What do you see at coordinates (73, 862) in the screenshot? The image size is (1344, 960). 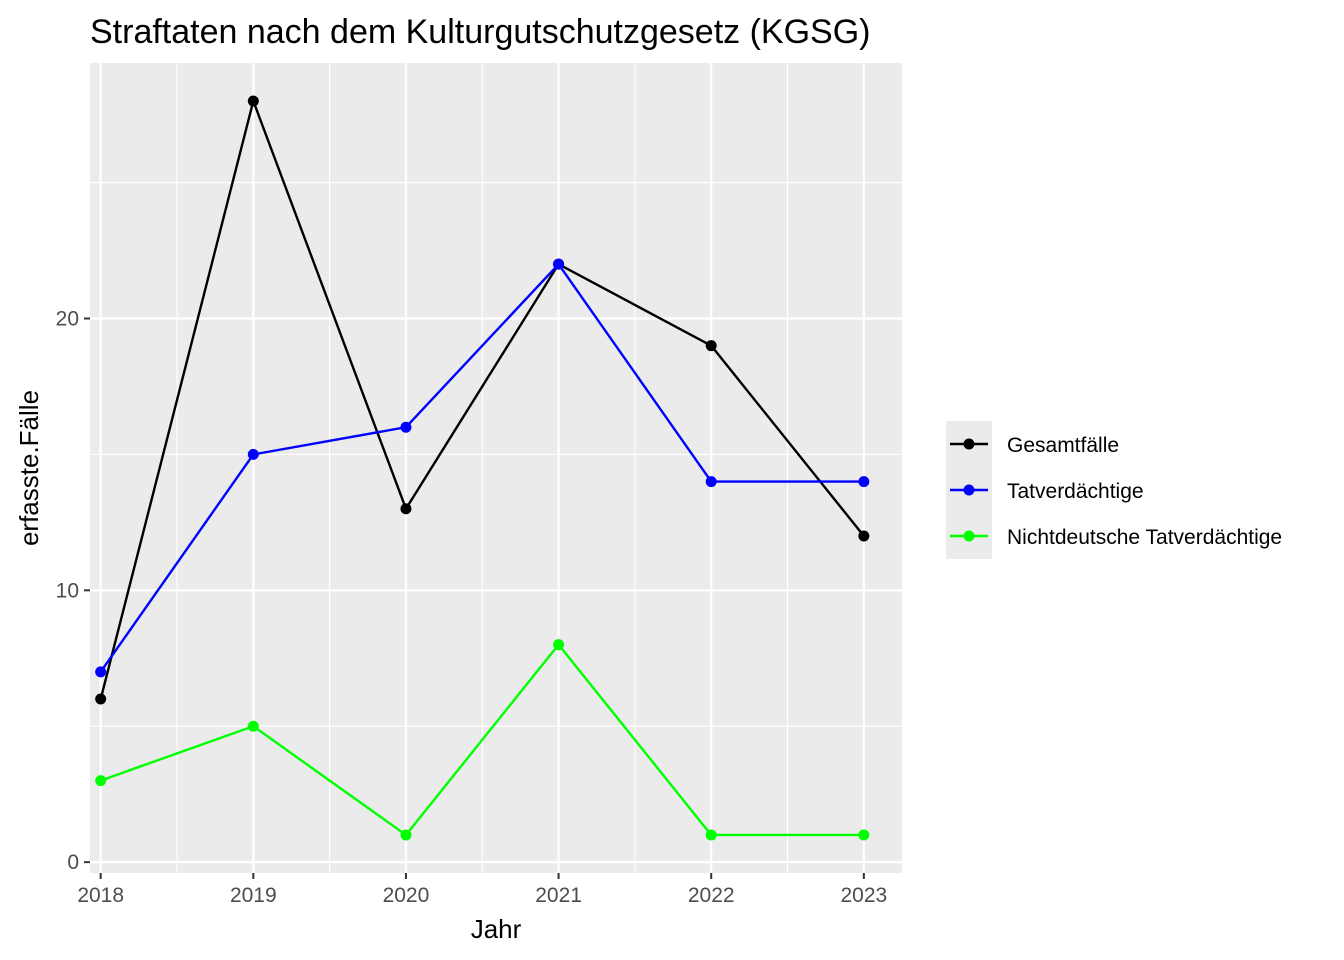 I see `y-tick-label: 0` at bounding box center [73, 862].